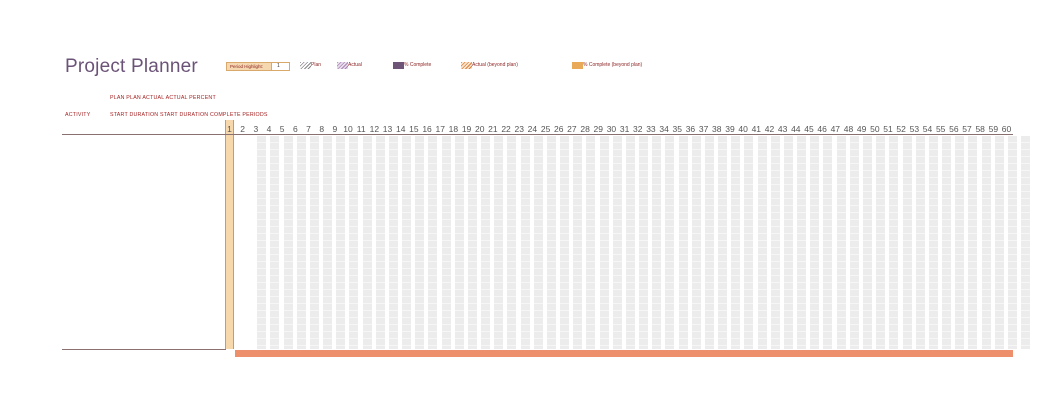 This screenshot has height=406, width=1057. I want to click on period-highlight-control: Period Highlight: 1, so click(258, 66).